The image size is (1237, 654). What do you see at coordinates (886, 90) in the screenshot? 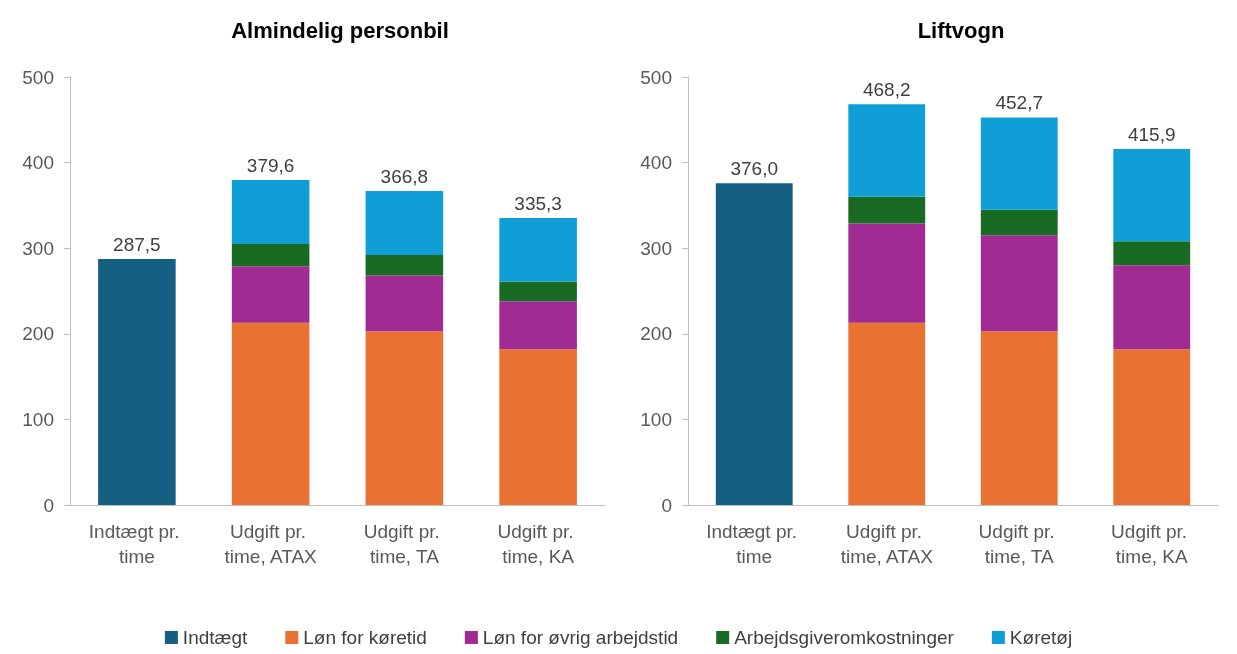
I see `total-label: 468,2` at bounding box center [886, 90].